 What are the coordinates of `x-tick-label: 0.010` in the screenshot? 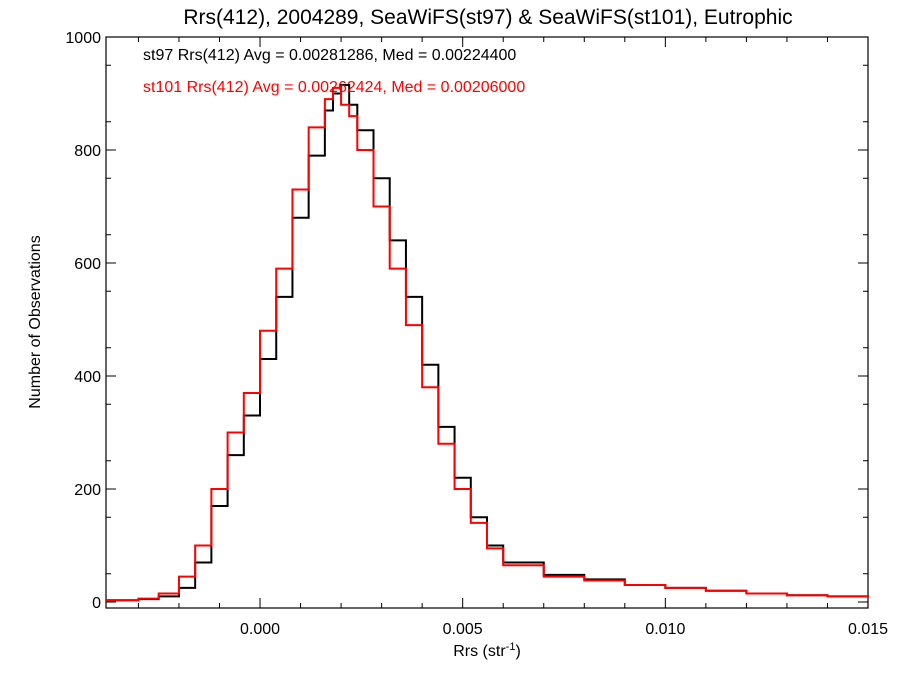 It's located at (665, 629).